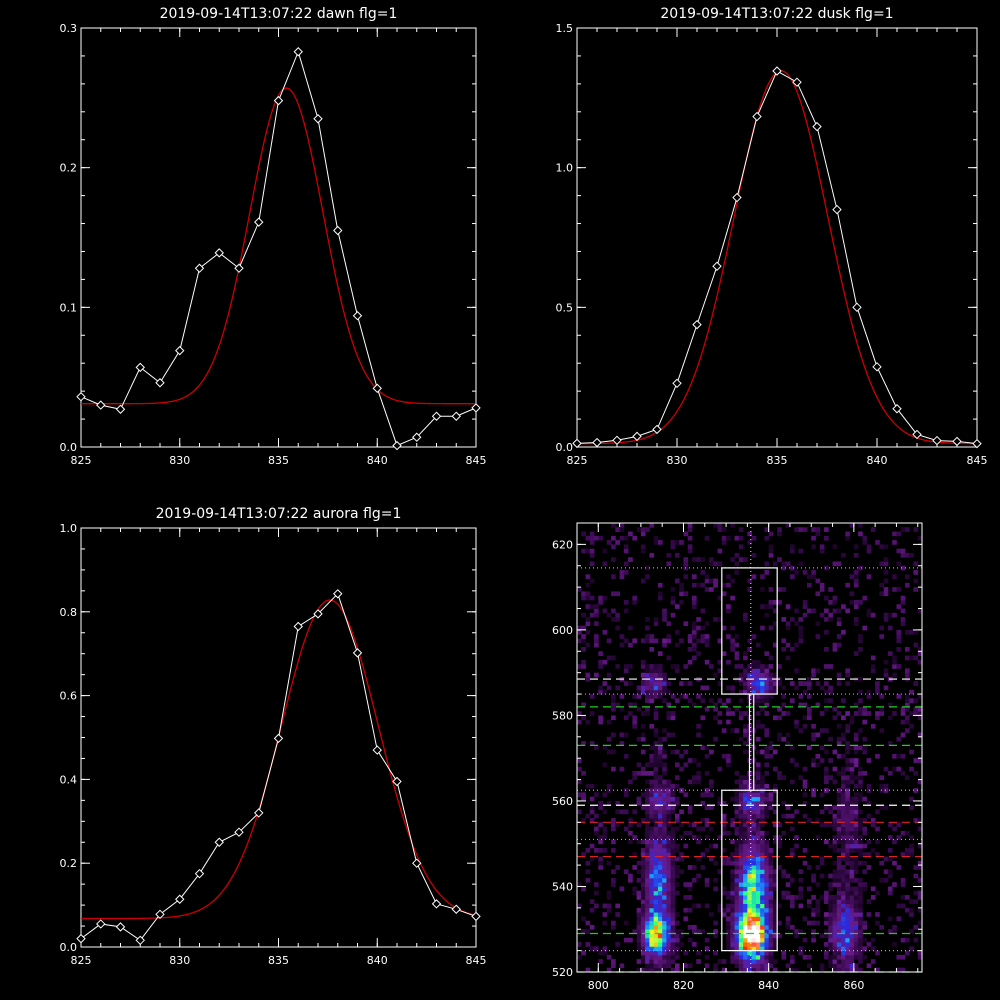  Describe the element at coordinates (69, 779) in the screenshot. I see `y-tick-label: 0.4` at that location.